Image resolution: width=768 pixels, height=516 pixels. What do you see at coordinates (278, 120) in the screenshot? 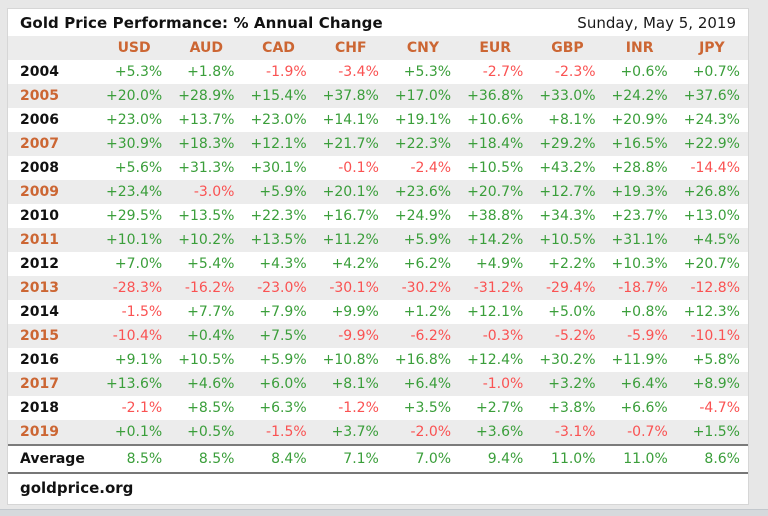
I see `value-cell-2006-cad: +23.0%` at bounding box center [278, 120].